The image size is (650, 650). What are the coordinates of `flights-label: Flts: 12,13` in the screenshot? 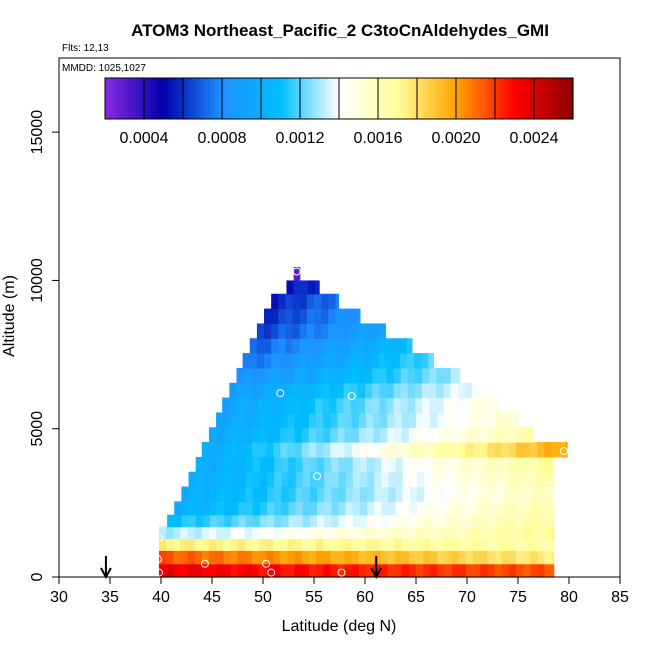 It's located at (85, 48).